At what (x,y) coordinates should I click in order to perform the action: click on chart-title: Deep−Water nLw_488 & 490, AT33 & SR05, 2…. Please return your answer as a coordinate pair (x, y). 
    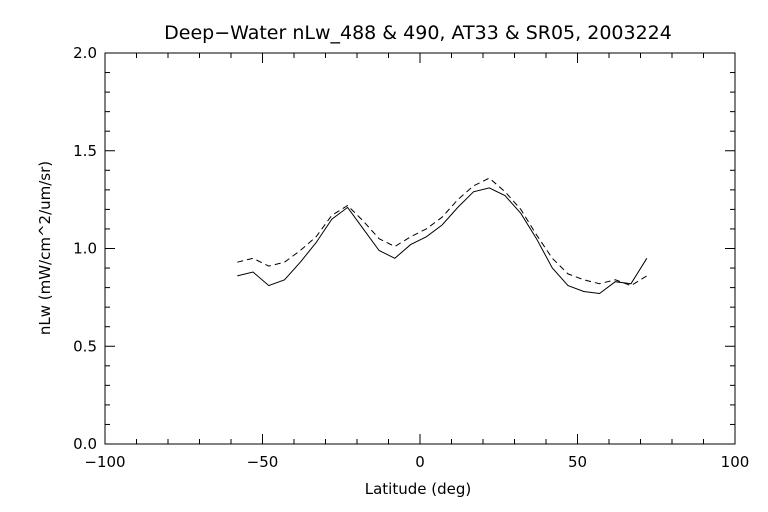
    Looking at the image, I should click on (418, 33).